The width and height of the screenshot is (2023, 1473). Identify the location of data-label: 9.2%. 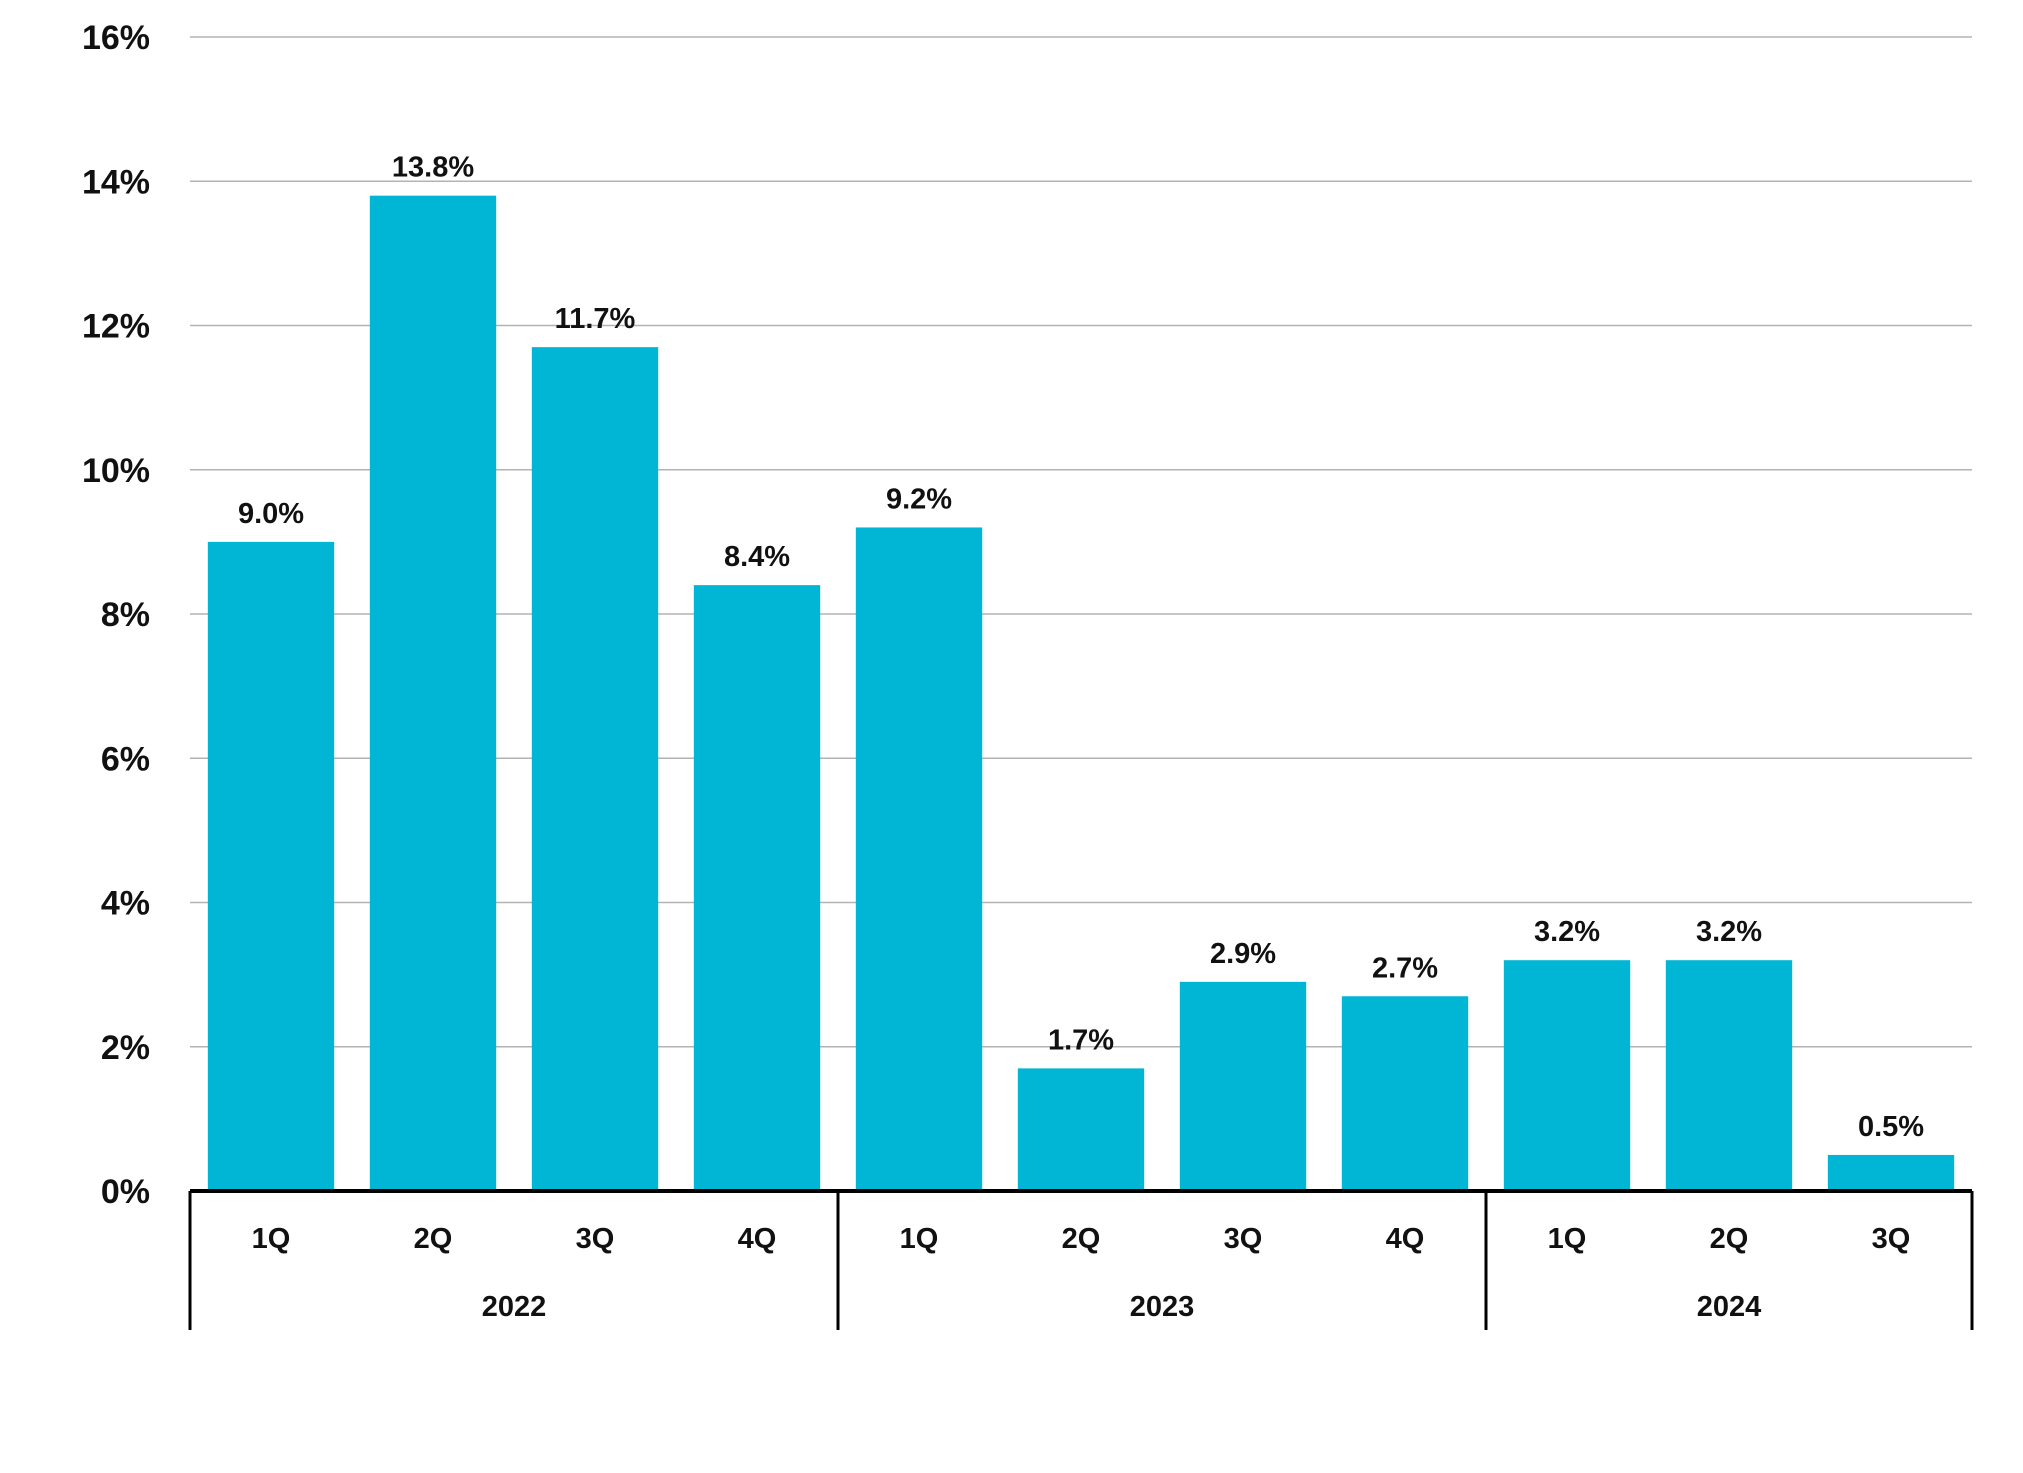
(919, 499).